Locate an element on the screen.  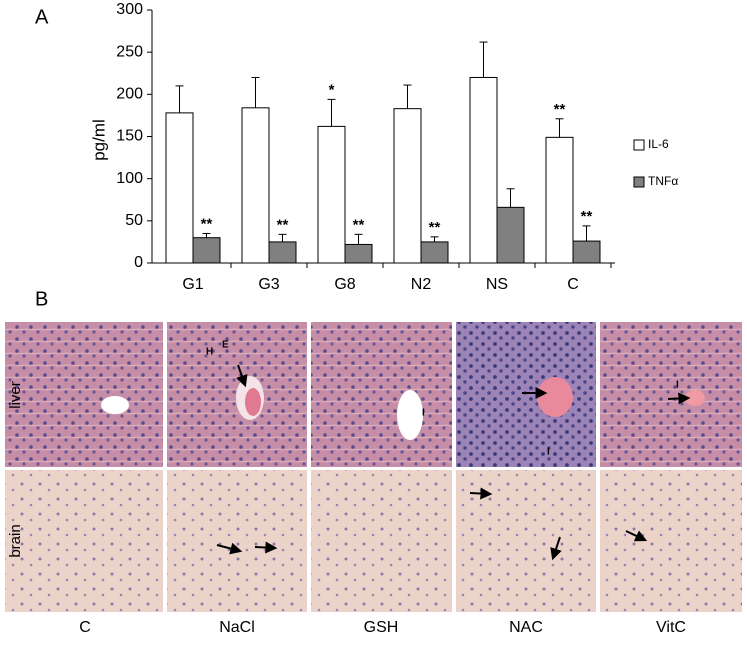
column-label: NaCl is located at coordinates (237, 627).